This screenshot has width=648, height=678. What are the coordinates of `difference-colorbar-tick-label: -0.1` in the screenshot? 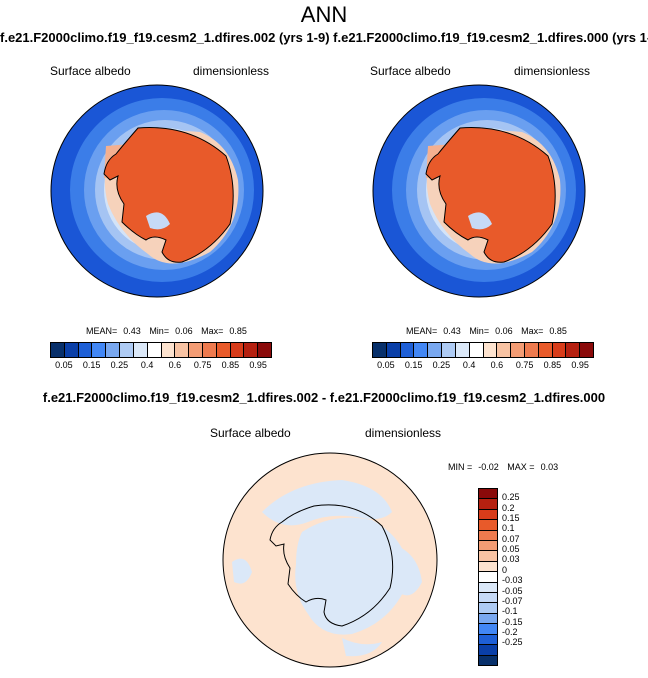 It's located at (510, 611).